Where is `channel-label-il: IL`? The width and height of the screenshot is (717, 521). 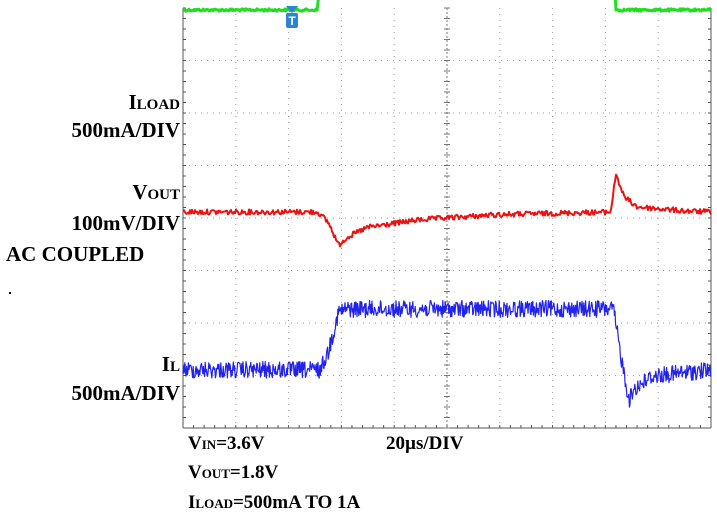 channel-label-il: IL is located at coordinates (170, 364).